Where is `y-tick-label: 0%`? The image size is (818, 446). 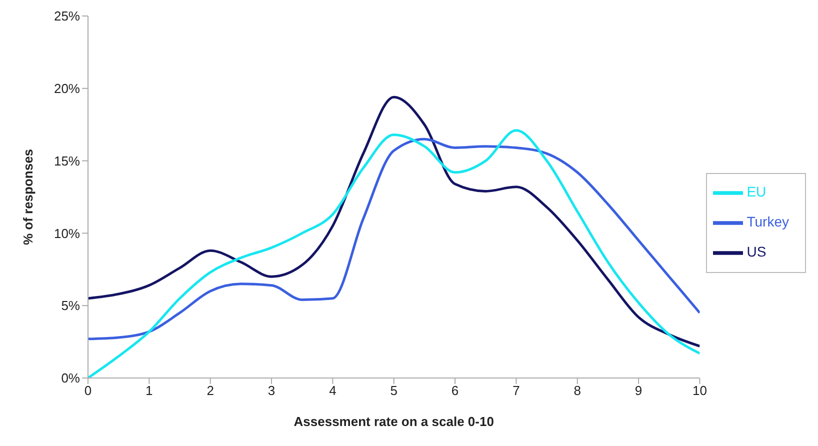 y-tick-label: 0% is located at coordinates (70, 378).